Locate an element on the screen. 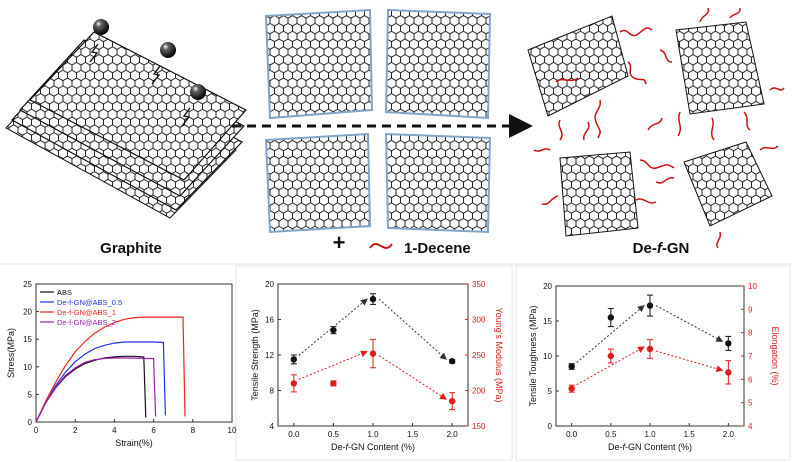 The image size is (792, 462). right-y-tick-label: 6 is located at coordinates (750, 379).